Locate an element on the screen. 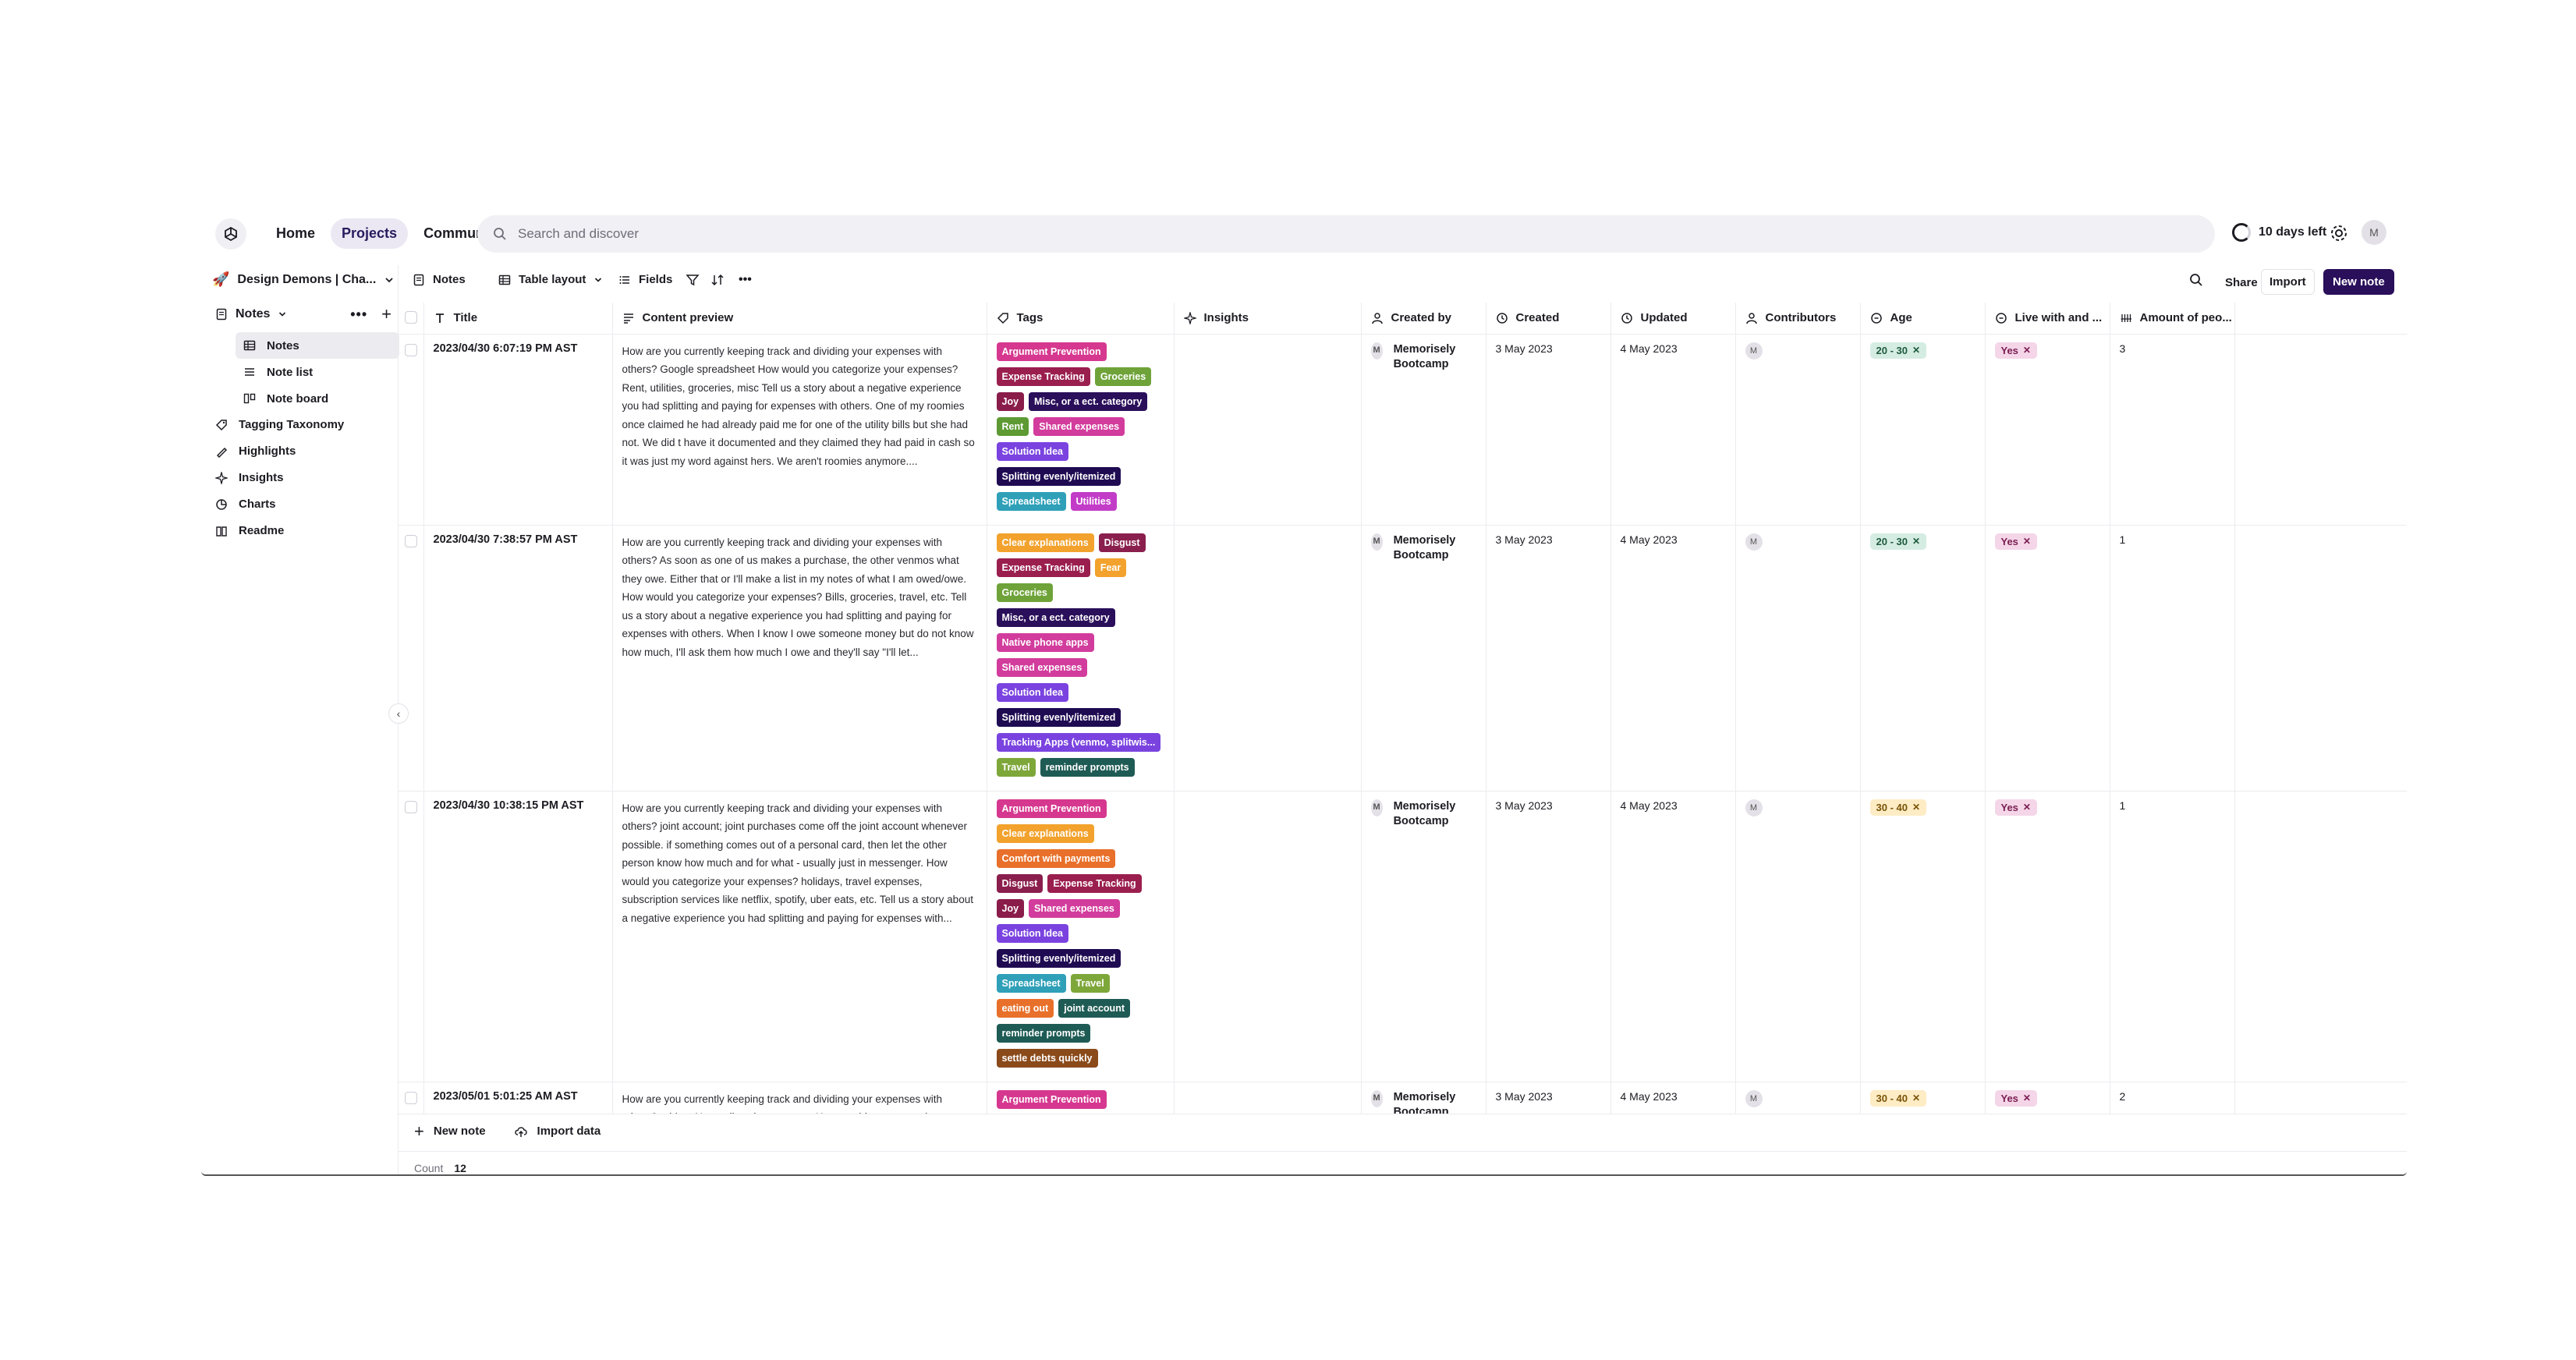  share-button: Share is located at coordinates (2241, 283).